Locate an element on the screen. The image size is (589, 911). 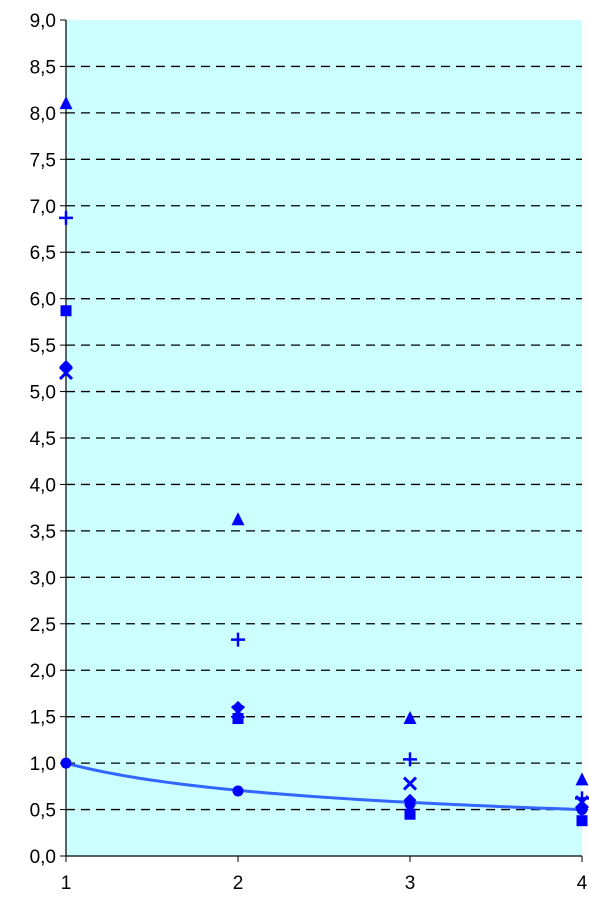
y-tick-label: 6,0 is located at coordinates (43, 300).